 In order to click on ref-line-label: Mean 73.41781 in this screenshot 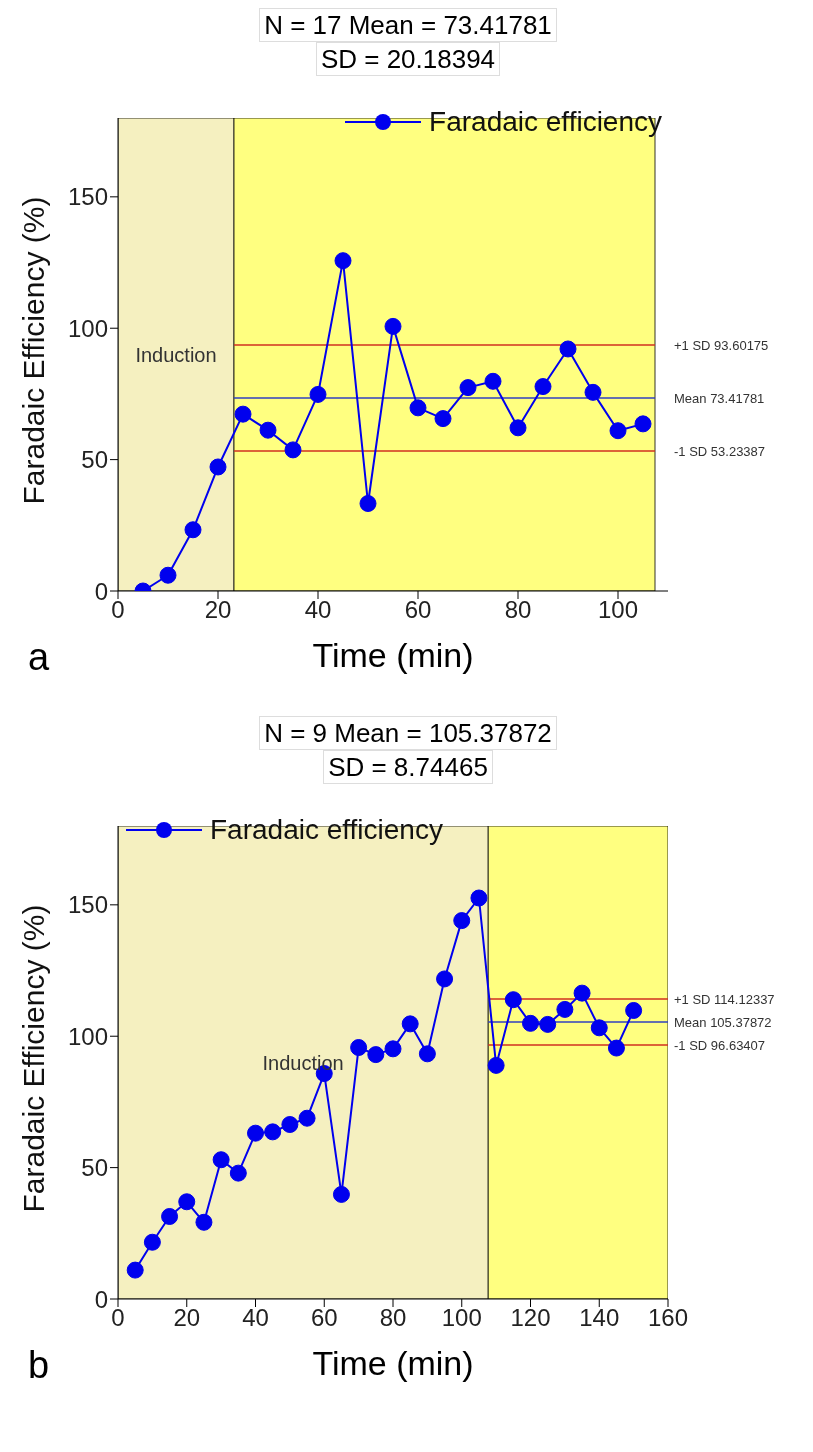, I will do `click(719, 399)`.